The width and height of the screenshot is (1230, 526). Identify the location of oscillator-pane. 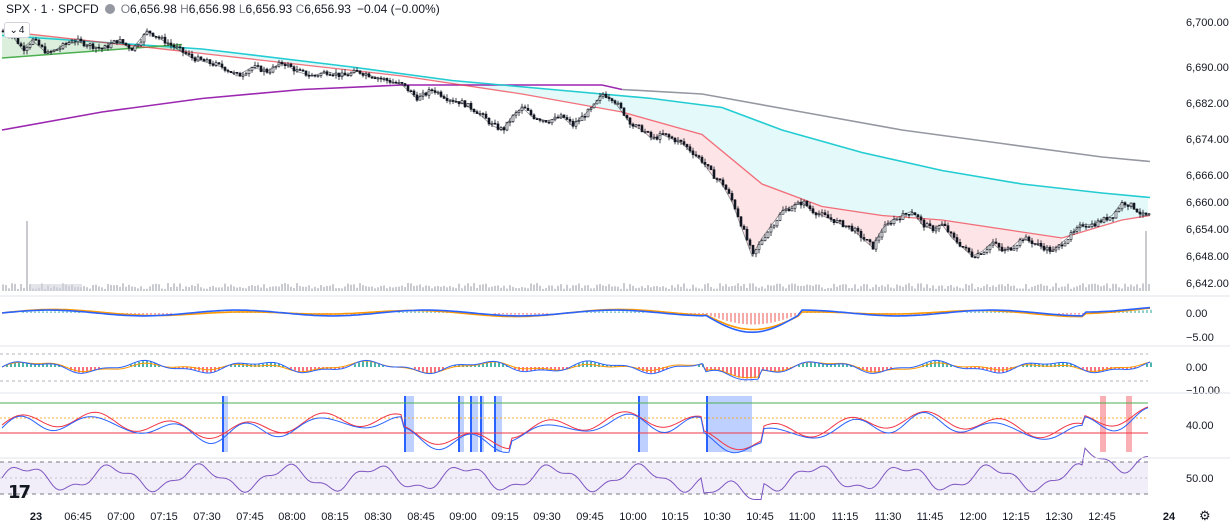
(576, 367).